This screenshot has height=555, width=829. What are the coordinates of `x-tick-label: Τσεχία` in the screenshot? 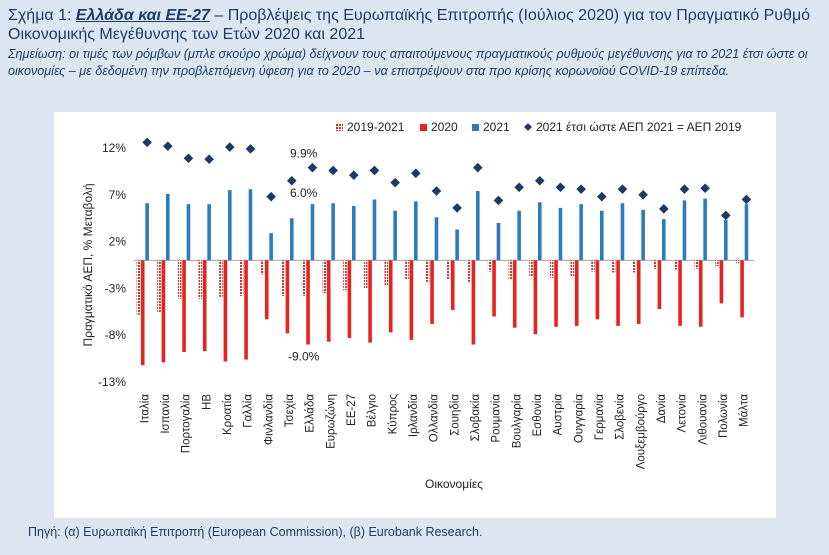 It's located at (290, 411).